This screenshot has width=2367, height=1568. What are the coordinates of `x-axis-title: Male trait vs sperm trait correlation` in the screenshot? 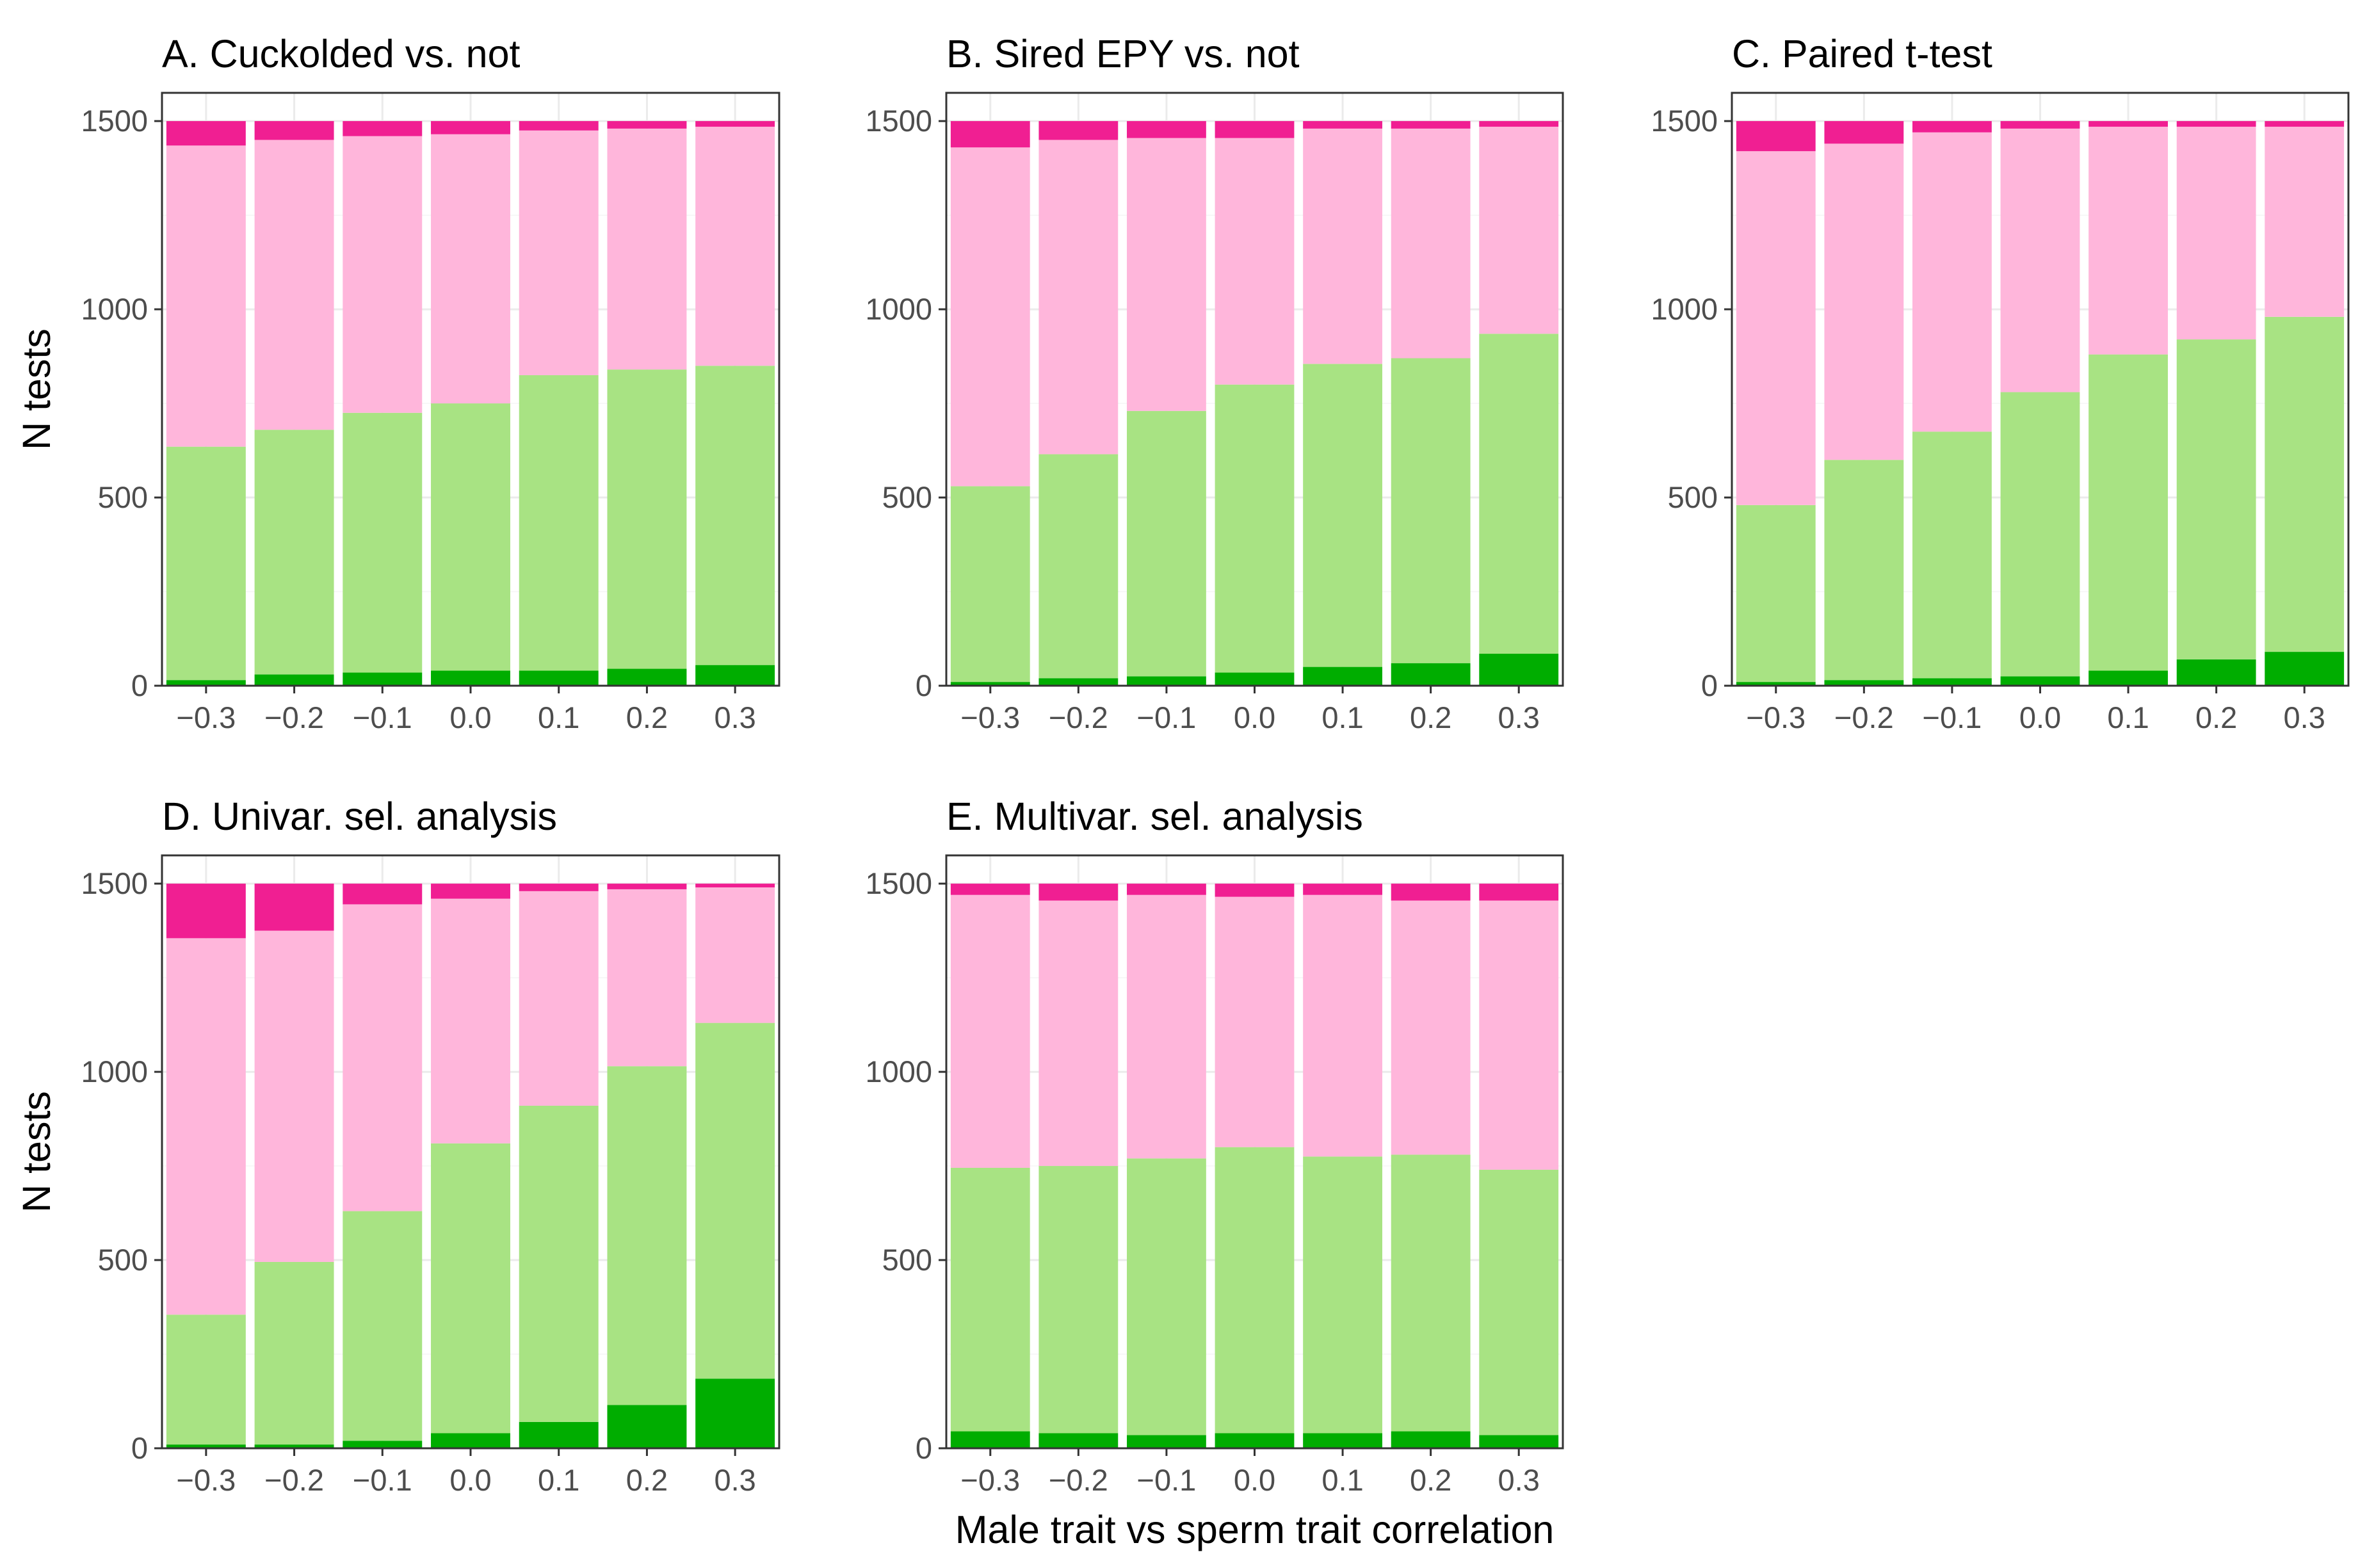 It's located at (1255, 1529).